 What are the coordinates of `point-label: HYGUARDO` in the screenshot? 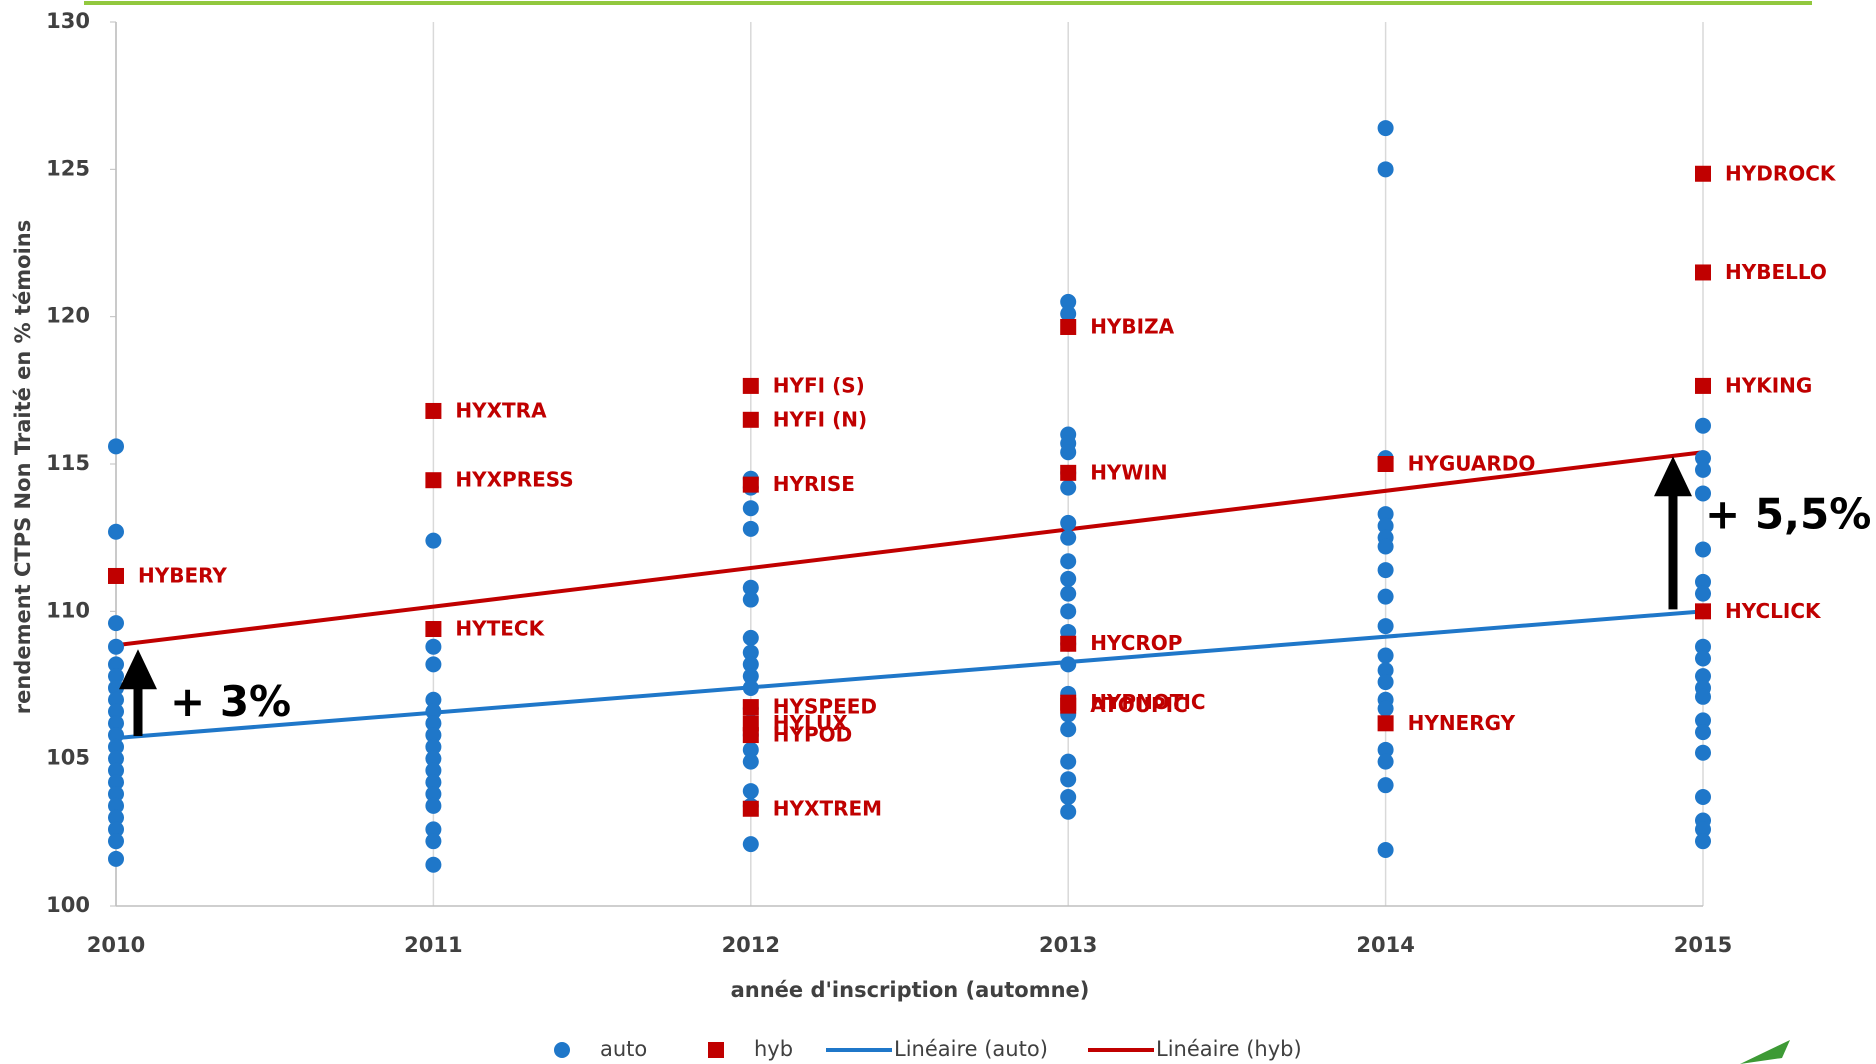 It's located at (1472, 464).